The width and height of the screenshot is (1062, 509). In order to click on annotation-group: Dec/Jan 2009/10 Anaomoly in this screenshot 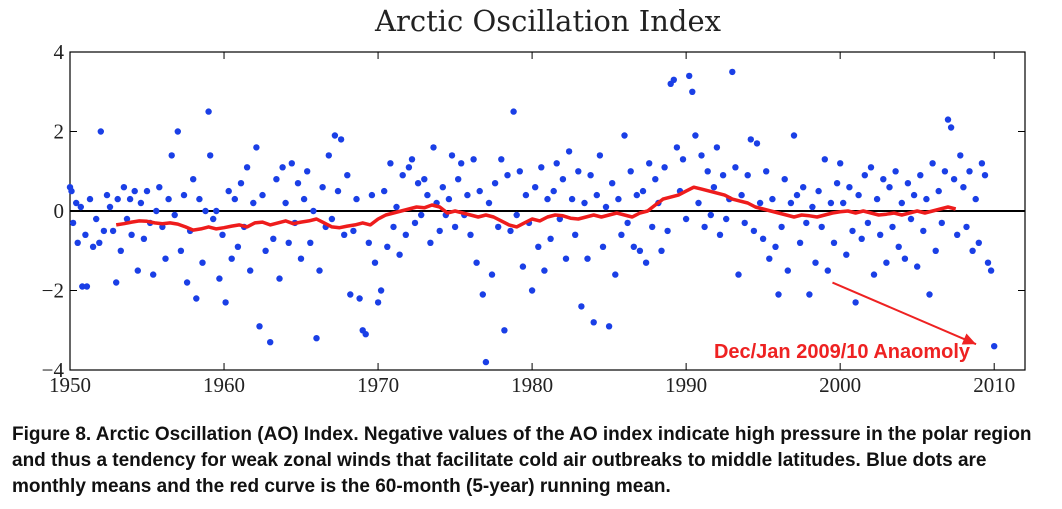, I will do `click(845, 322)`.